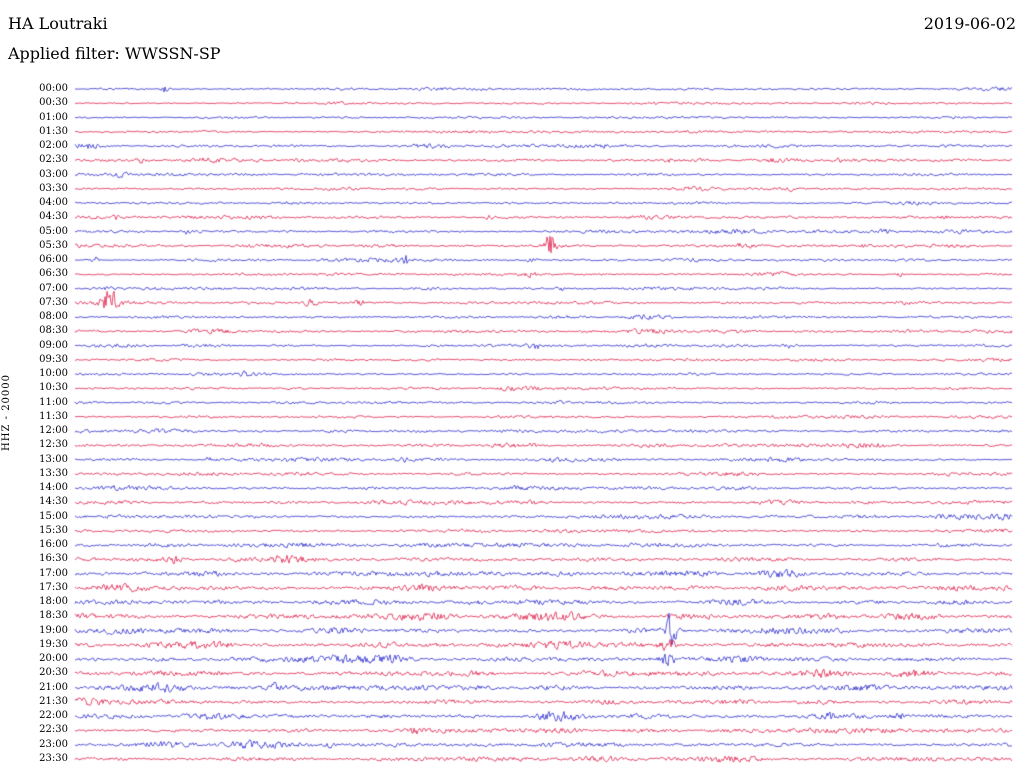  Describe the element at coordinates (53, 260) in the screenshot. I see `time-label: 06:00` at that location.